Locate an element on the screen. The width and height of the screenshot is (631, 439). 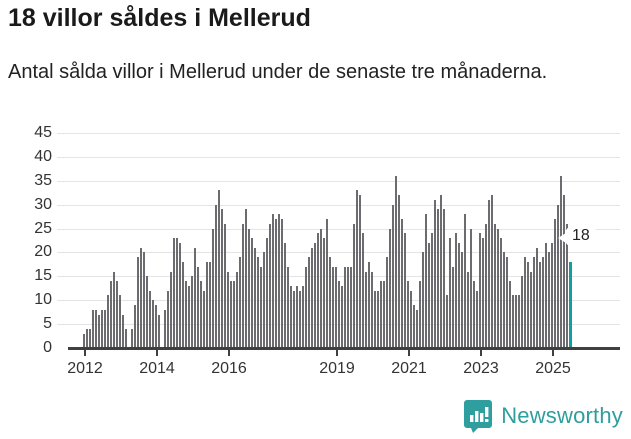
y-axis-label-0: 0 is located at coordinates (47, 347).